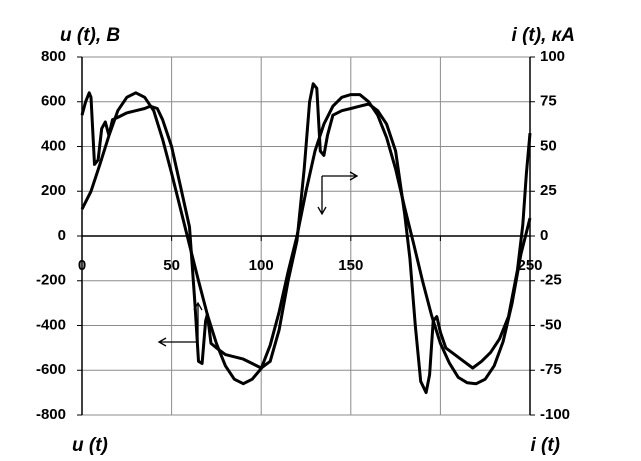 This screenshot has width=641, height=461. I want to click on y2-tick-label: -25, so click(551, 280).